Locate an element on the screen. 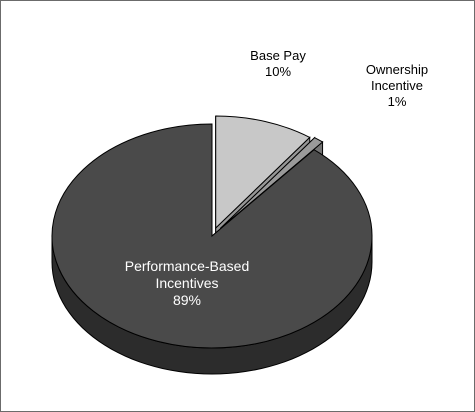 This screenshot has height=412, width=475. slice-top-base-pay is located at coordinates (263, 172).